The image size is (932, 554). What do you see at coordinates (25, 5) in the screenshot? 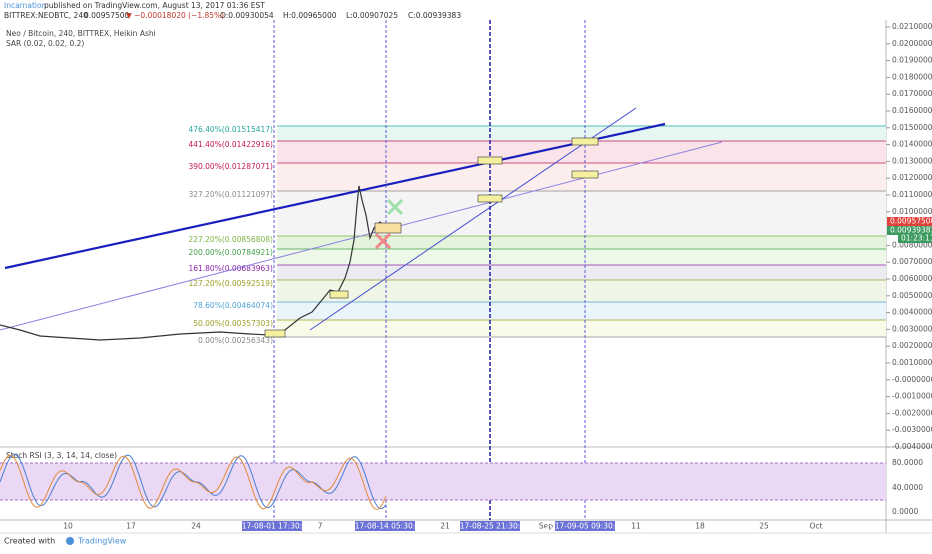
I see `author: Incarnation` at bounding box center [25, 5].